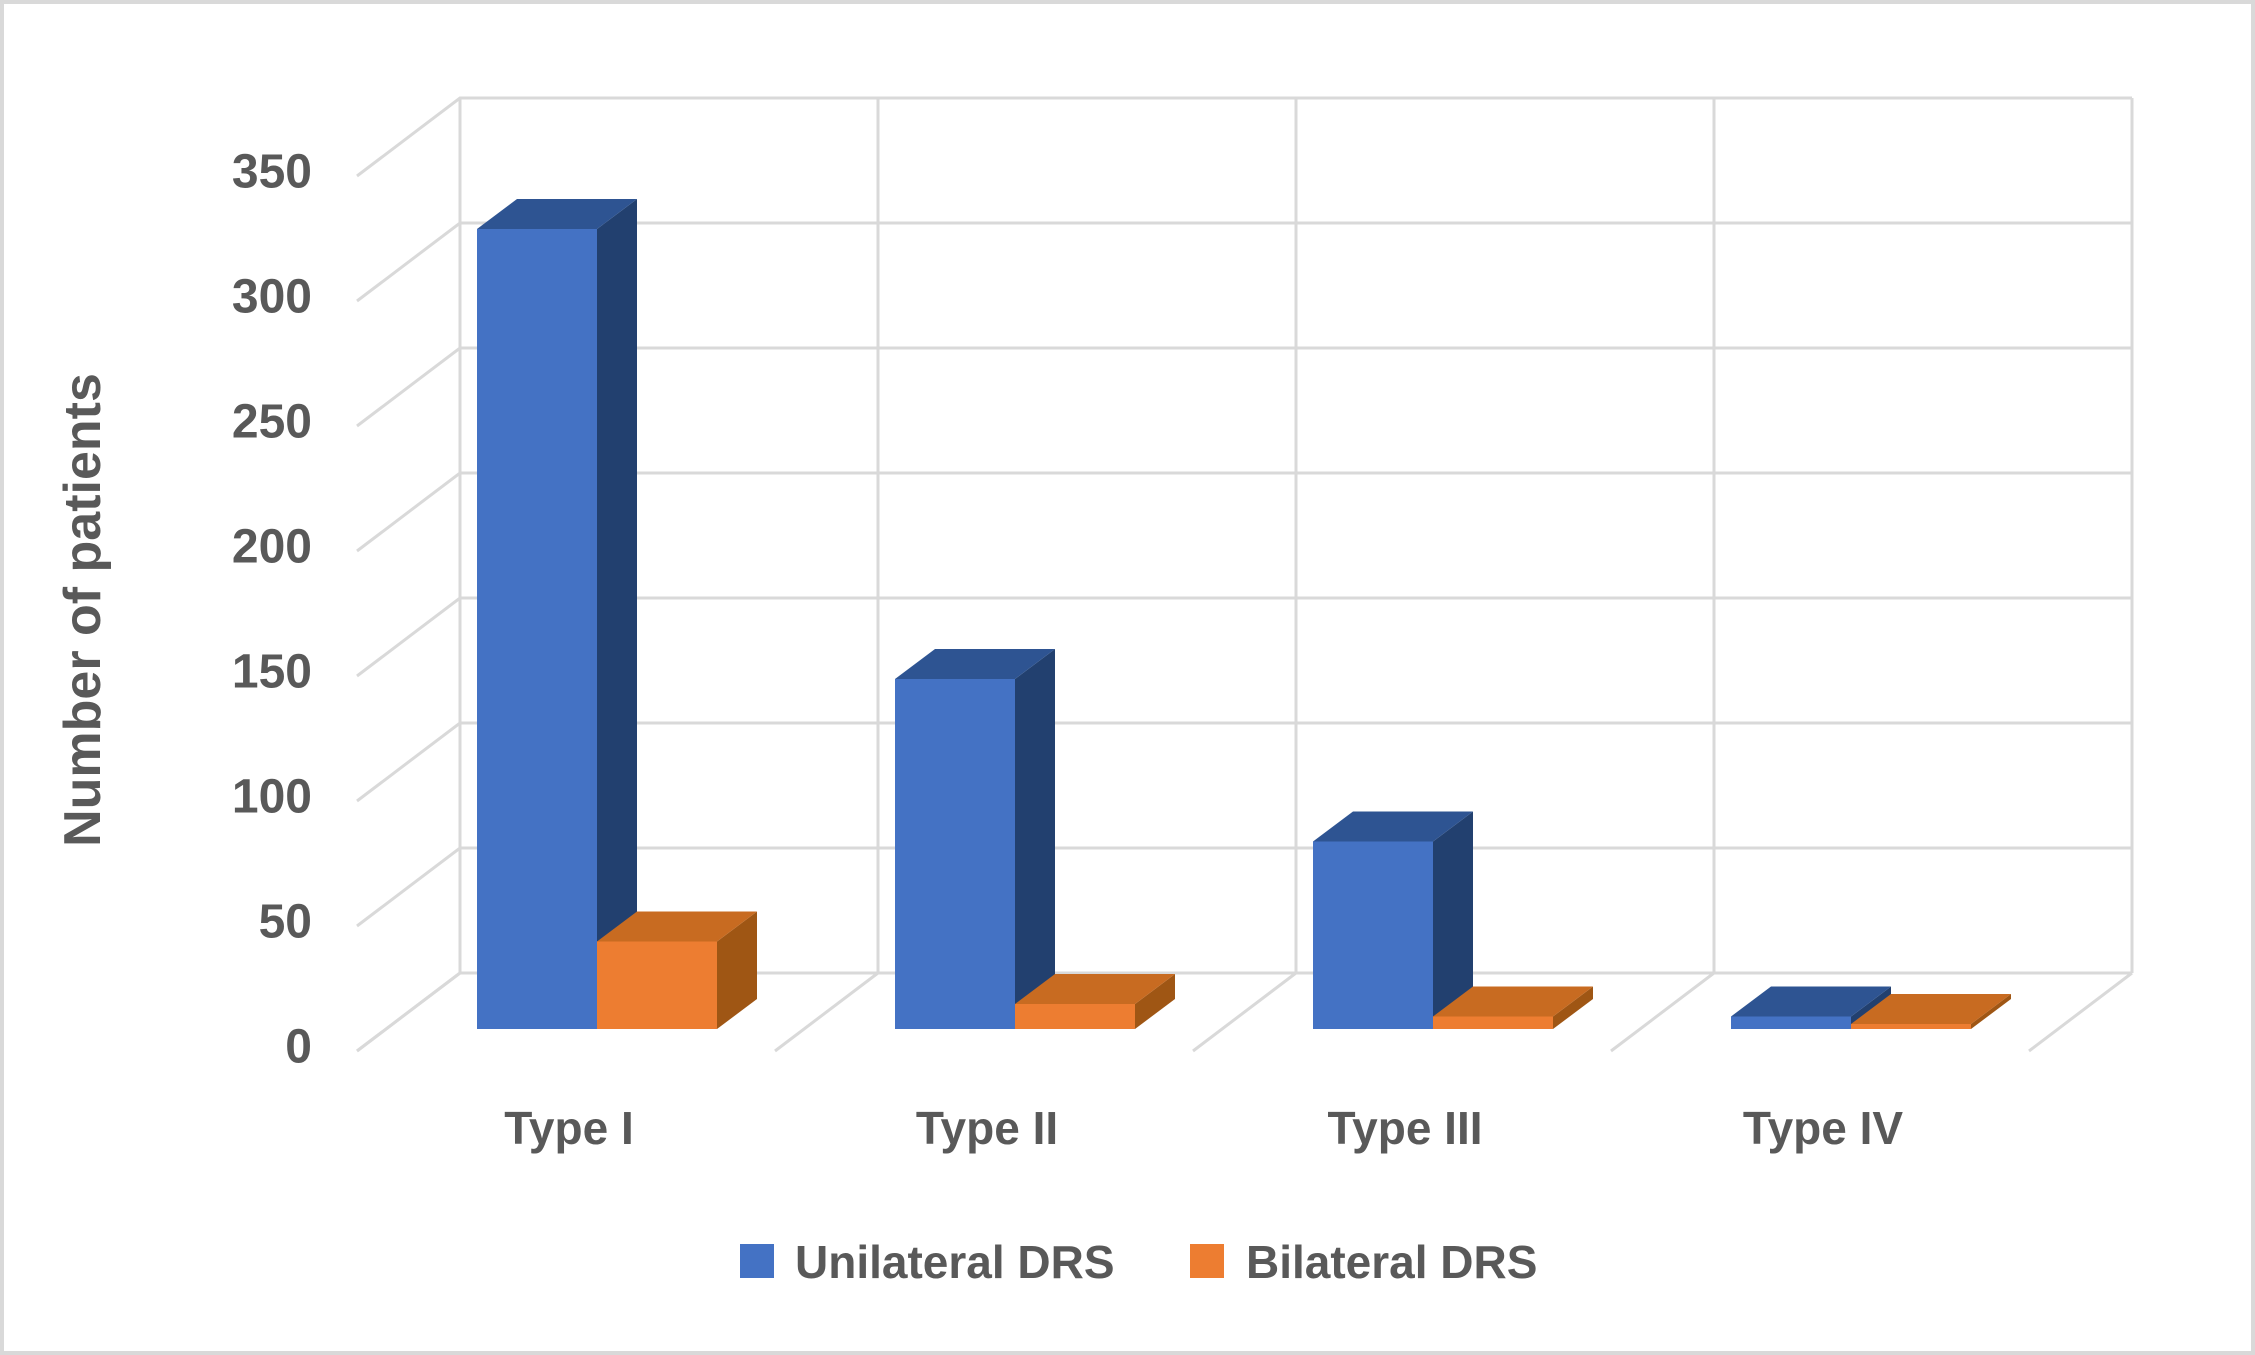 The image size is (2255, 1355). I want to click on bar-bilateral-drs-type-ii, so click(1095, 1001).